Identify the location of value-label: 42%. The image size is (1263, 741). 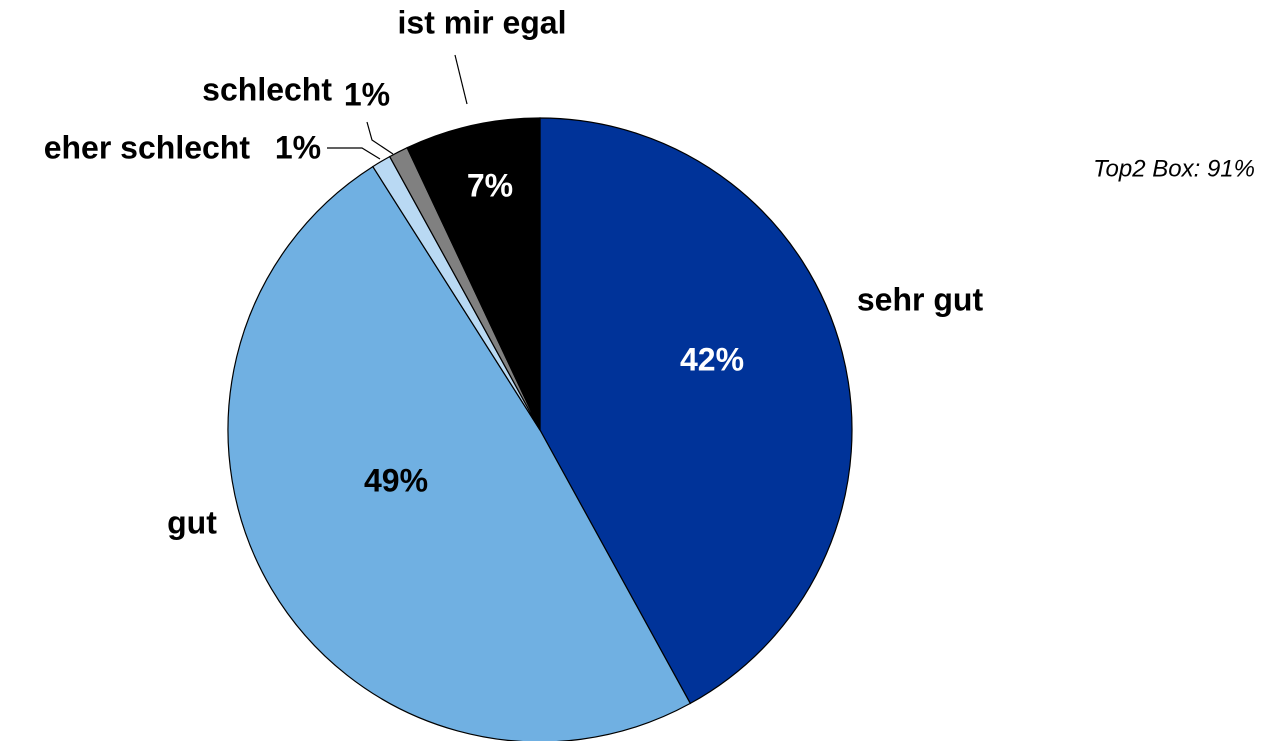
(712, 359).